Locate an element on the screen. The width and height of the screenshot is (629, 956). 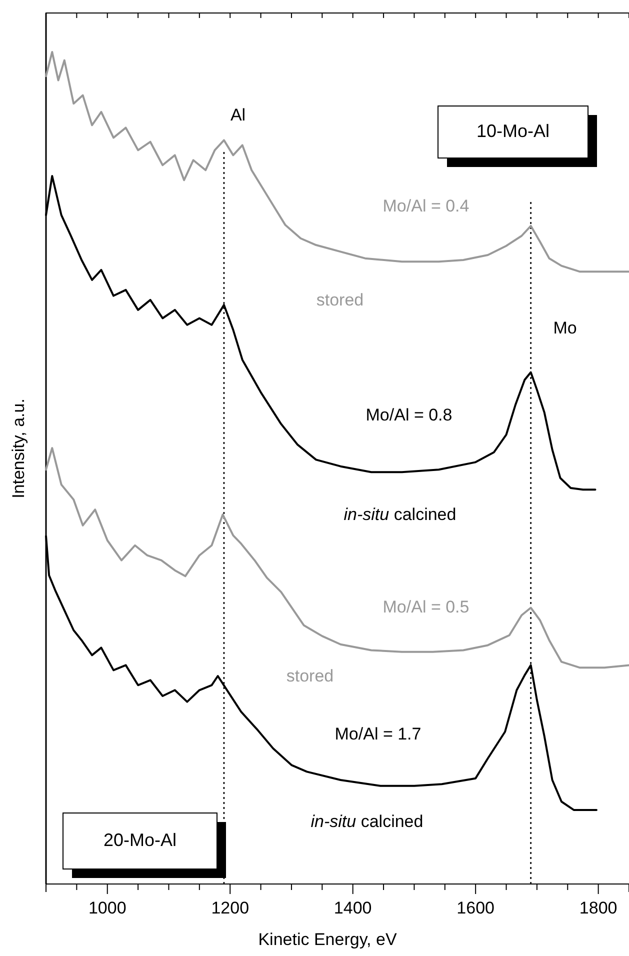
annotation: Mo/Al = 0.5 is located at coordinates (426, 606).